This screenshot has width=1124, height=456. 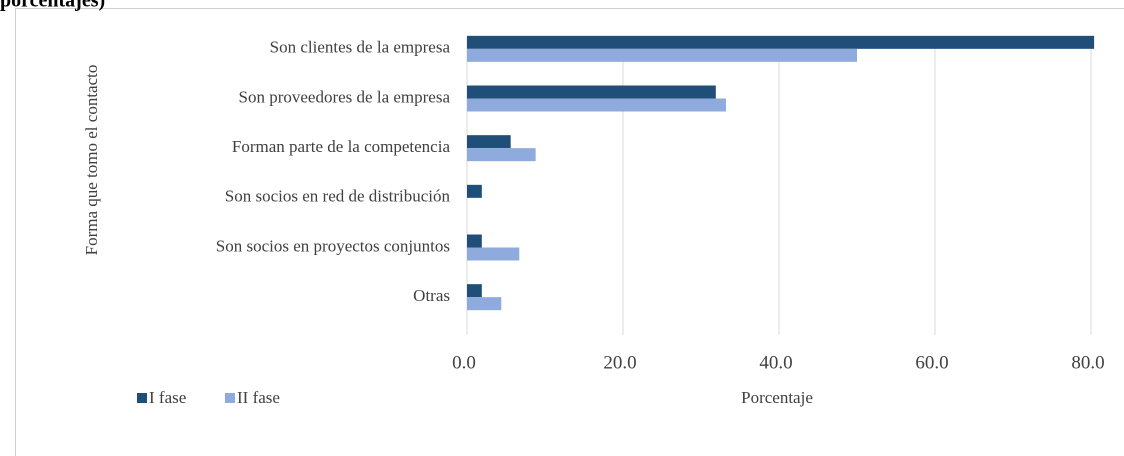 What do you see at coordinates (338, 196) in the screenshot?
I see `y-tick-label: Son socios en red de distribución` at bounding box center [338, 196].